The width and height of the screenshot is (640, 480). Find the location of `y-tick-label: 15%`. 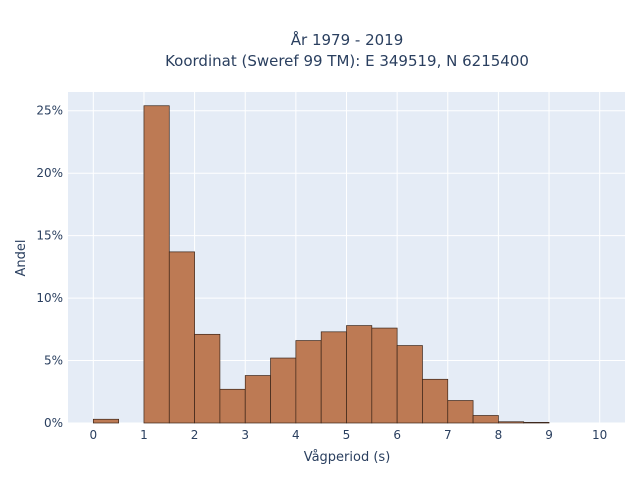

y-tick-label: 15% is located at coordinates (49, 236).